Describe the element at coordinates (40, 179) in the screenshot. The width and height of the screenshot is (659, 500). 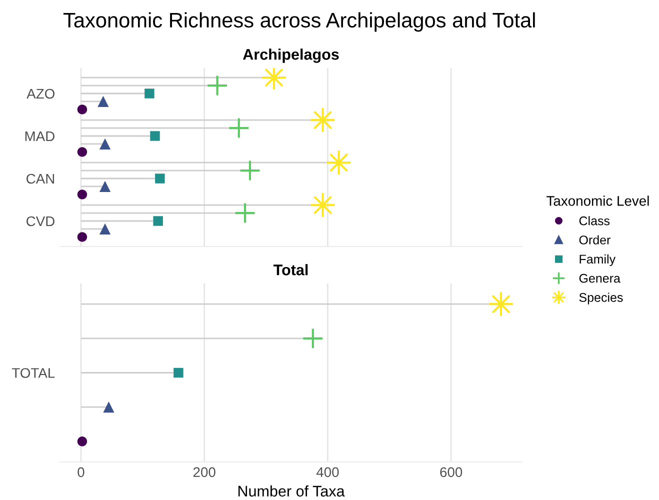
I see `y-tick-label: CAN` at that location.